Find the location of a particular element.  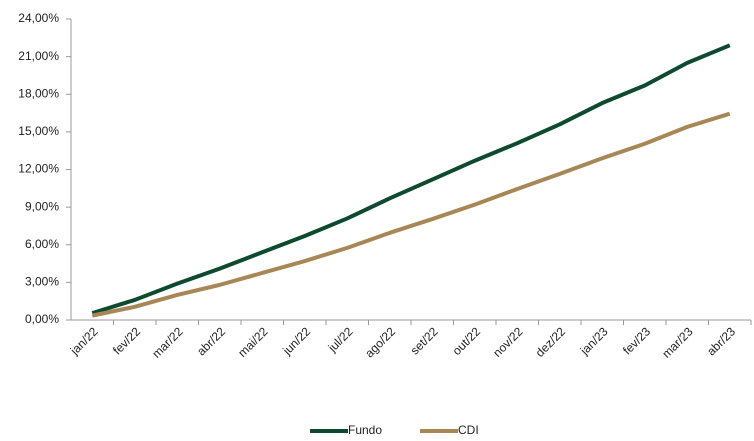

x-tick-label: dez/22 is located at coordinates (551, 342).